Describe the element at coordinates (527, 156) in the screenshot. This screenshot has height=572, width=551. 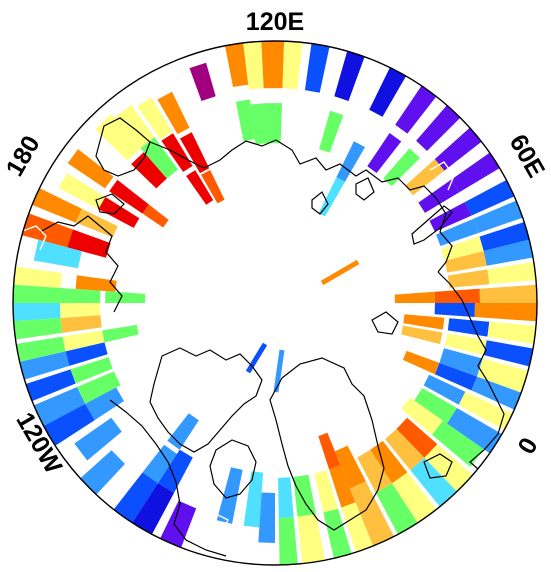
I see `longitude-label-60e: 60E` at that location.